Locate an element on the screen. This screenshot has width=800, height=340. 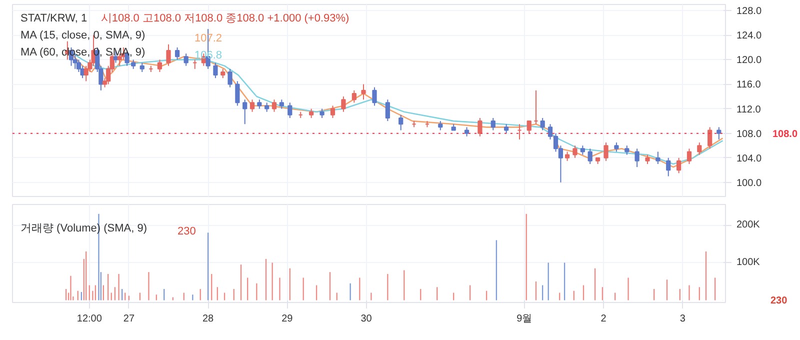
x-tick-label: 28 is located at coordinates (208, 319).